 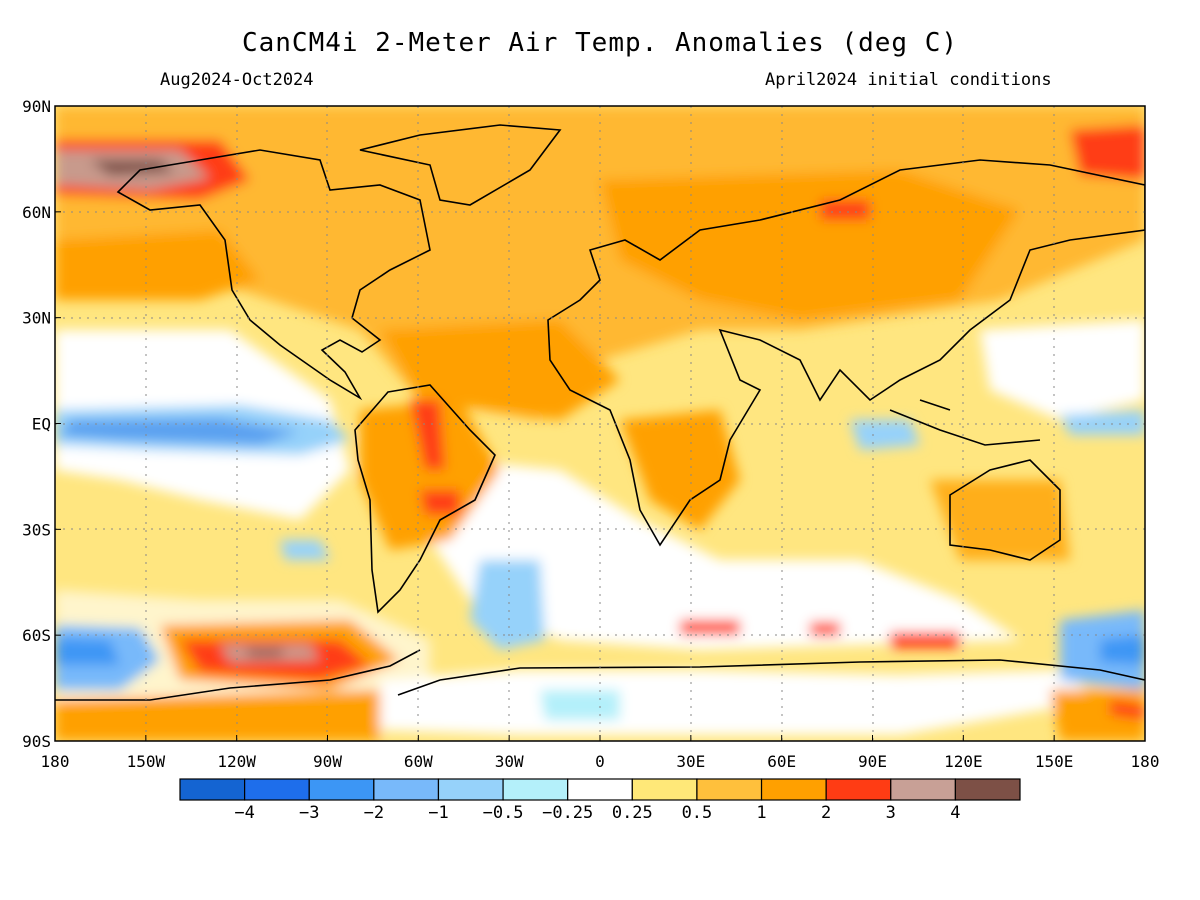 I want to click on lat-tick-label: EQ, so click(x=41, y=424).